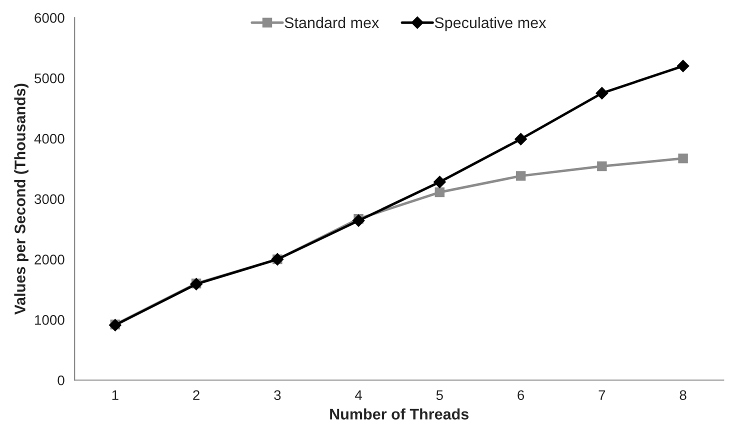  Describe the element at coordinates (196, 395) in the screenshot. I see `x-tick-label: 2` at that location.